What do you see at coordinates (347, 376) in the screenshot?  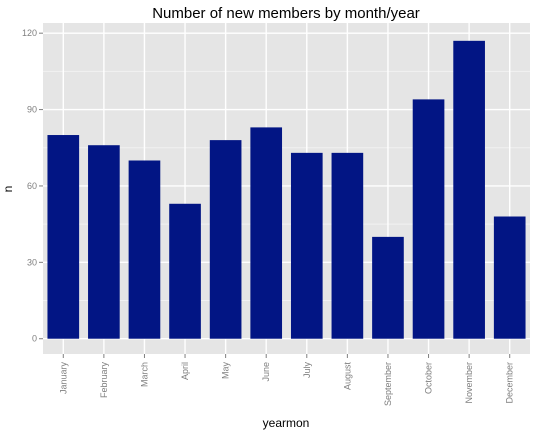 I see `x-tick-label: August` at bounding box center [347, 376].